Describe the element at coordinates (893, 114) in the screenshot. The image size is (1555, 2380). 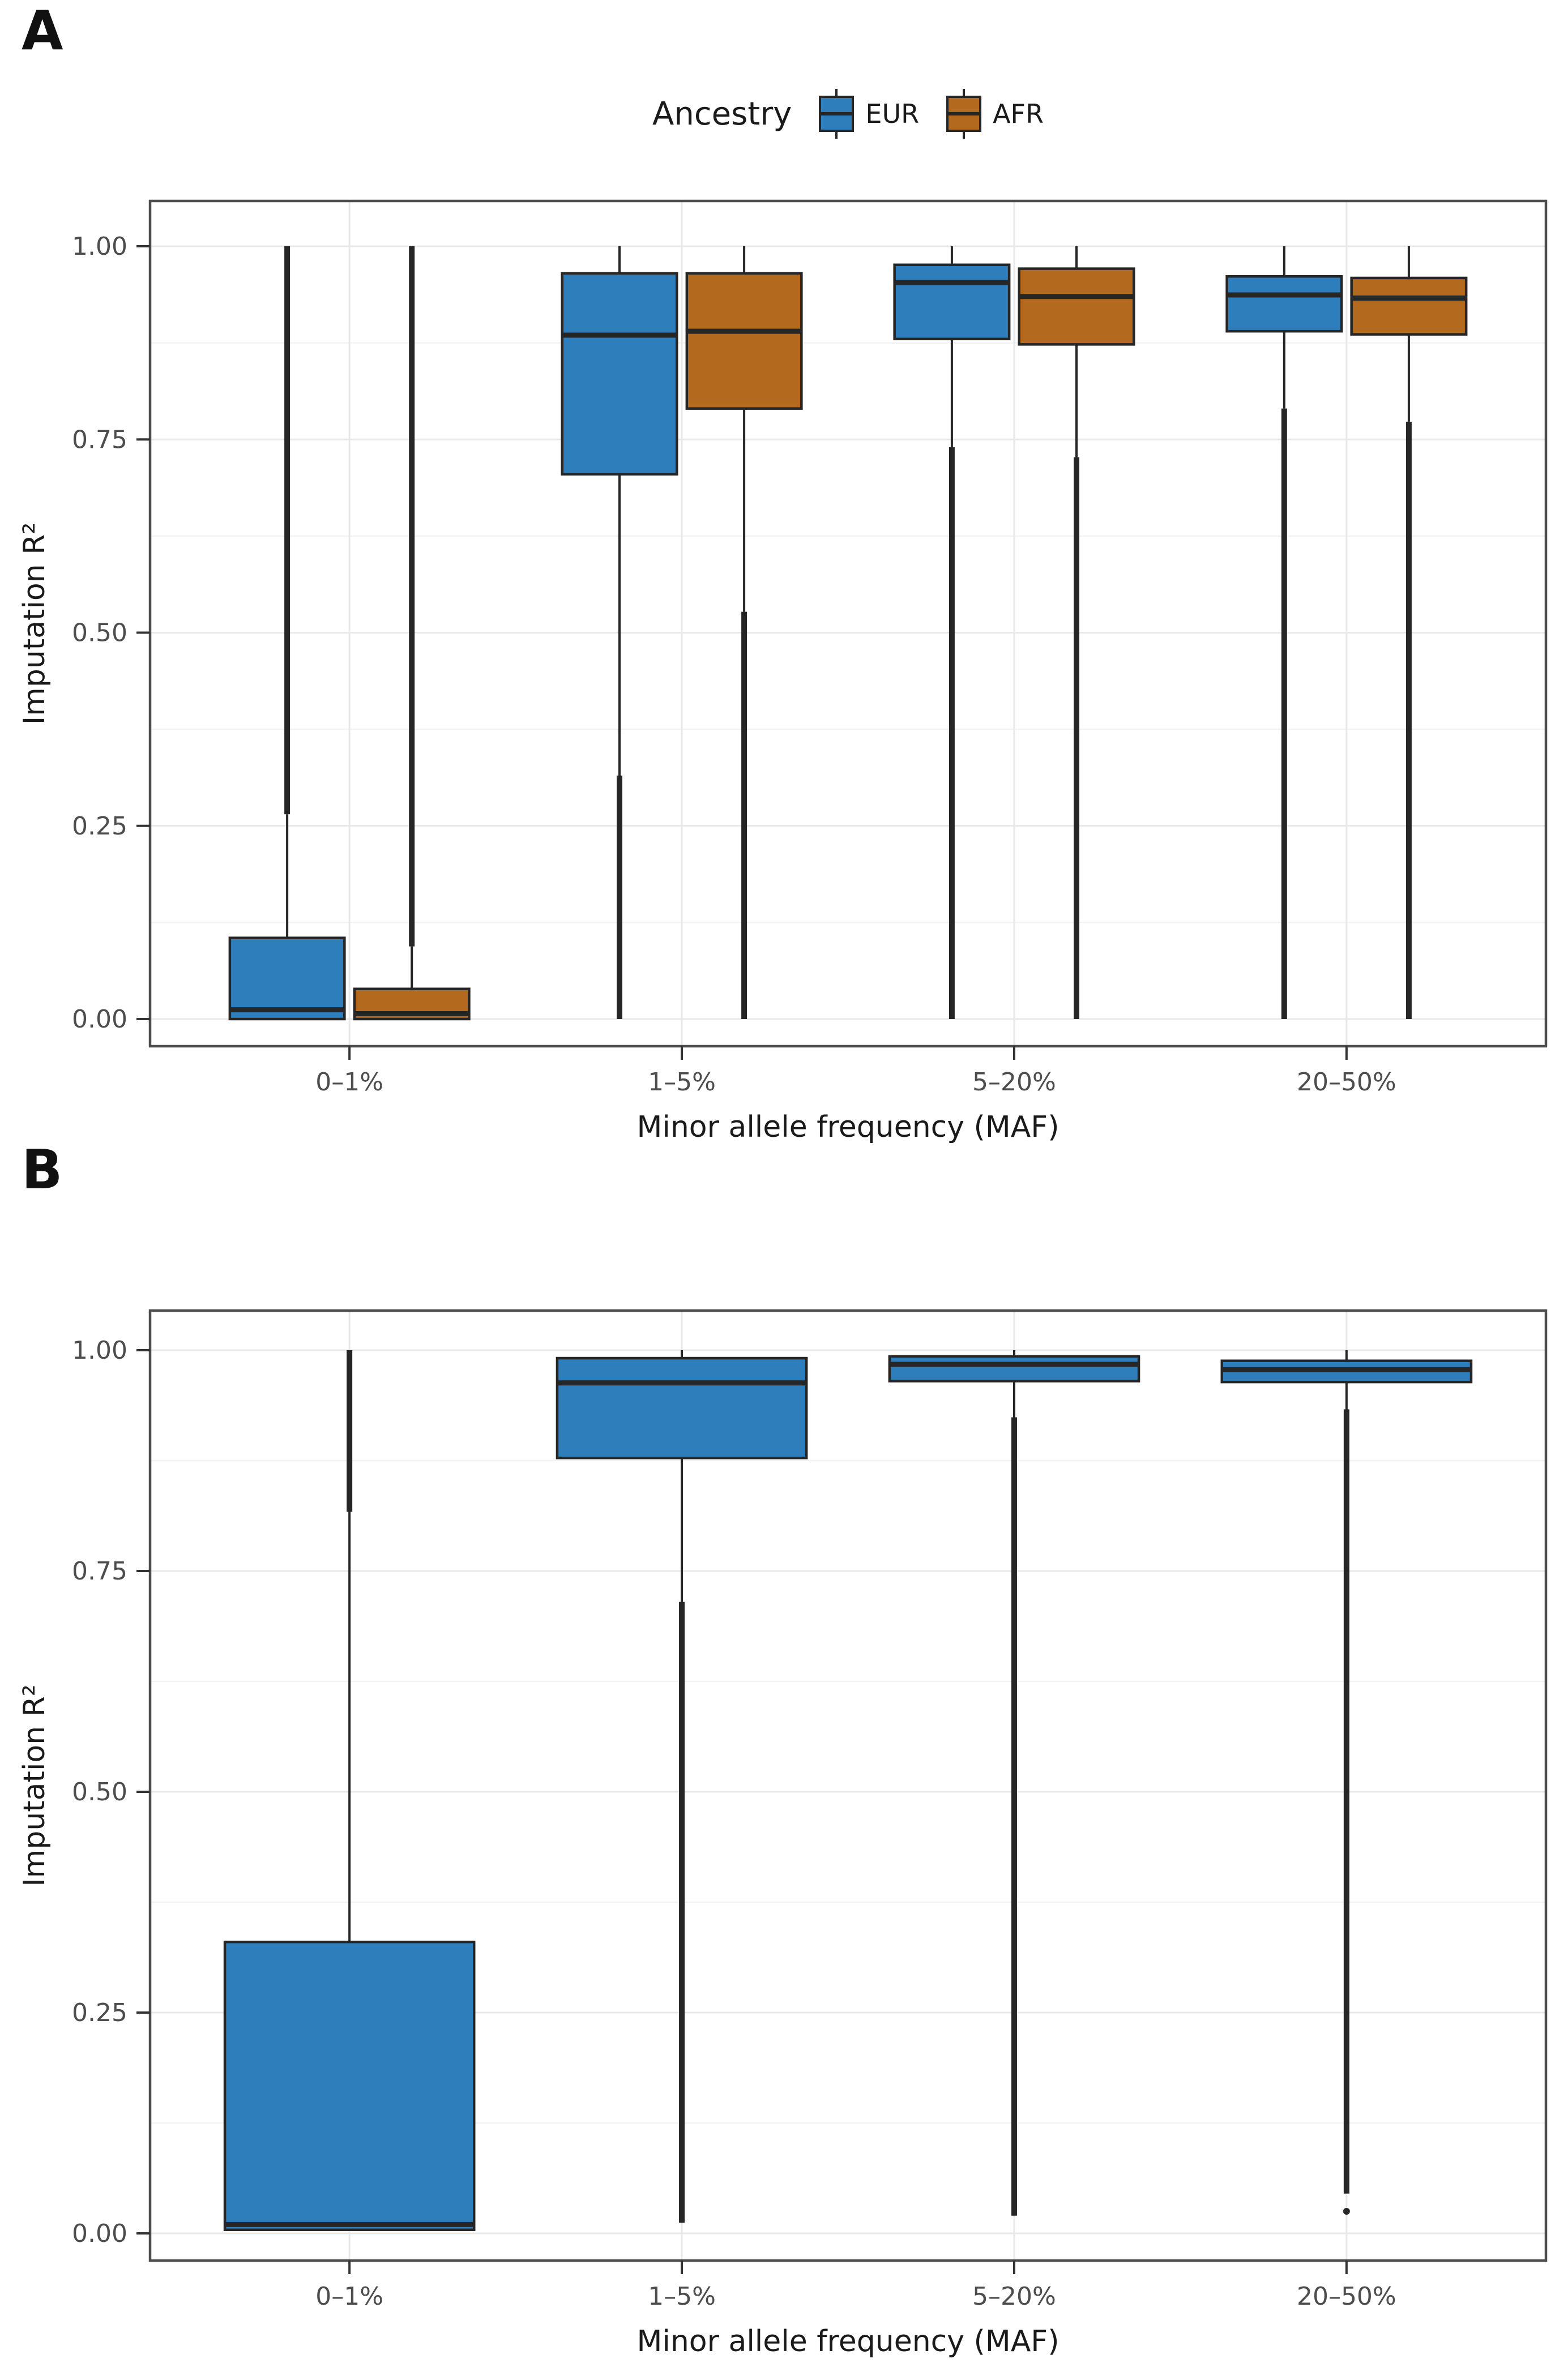
I see `legend-label-eur: EUR` at that location.